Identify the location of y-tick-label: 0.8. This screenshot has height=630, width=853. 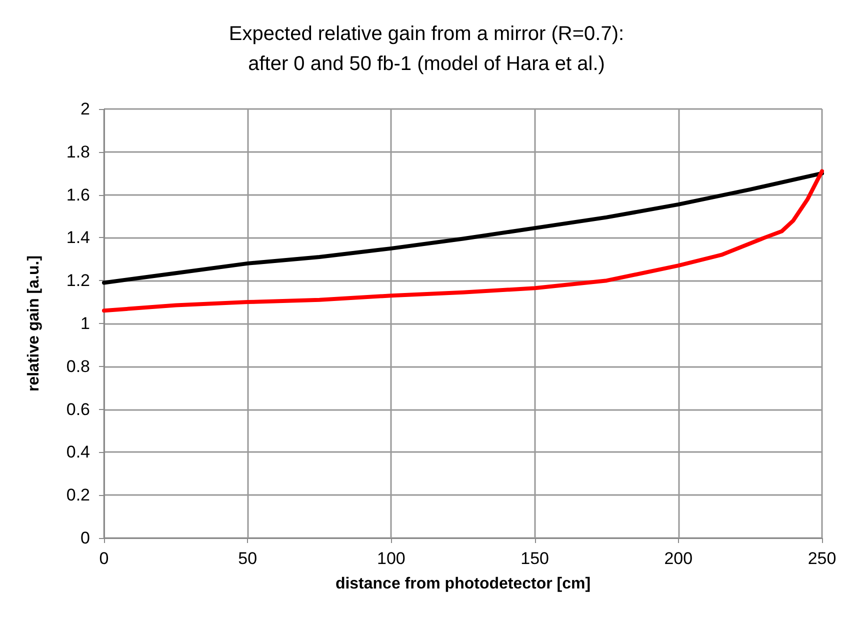
(78, 366).